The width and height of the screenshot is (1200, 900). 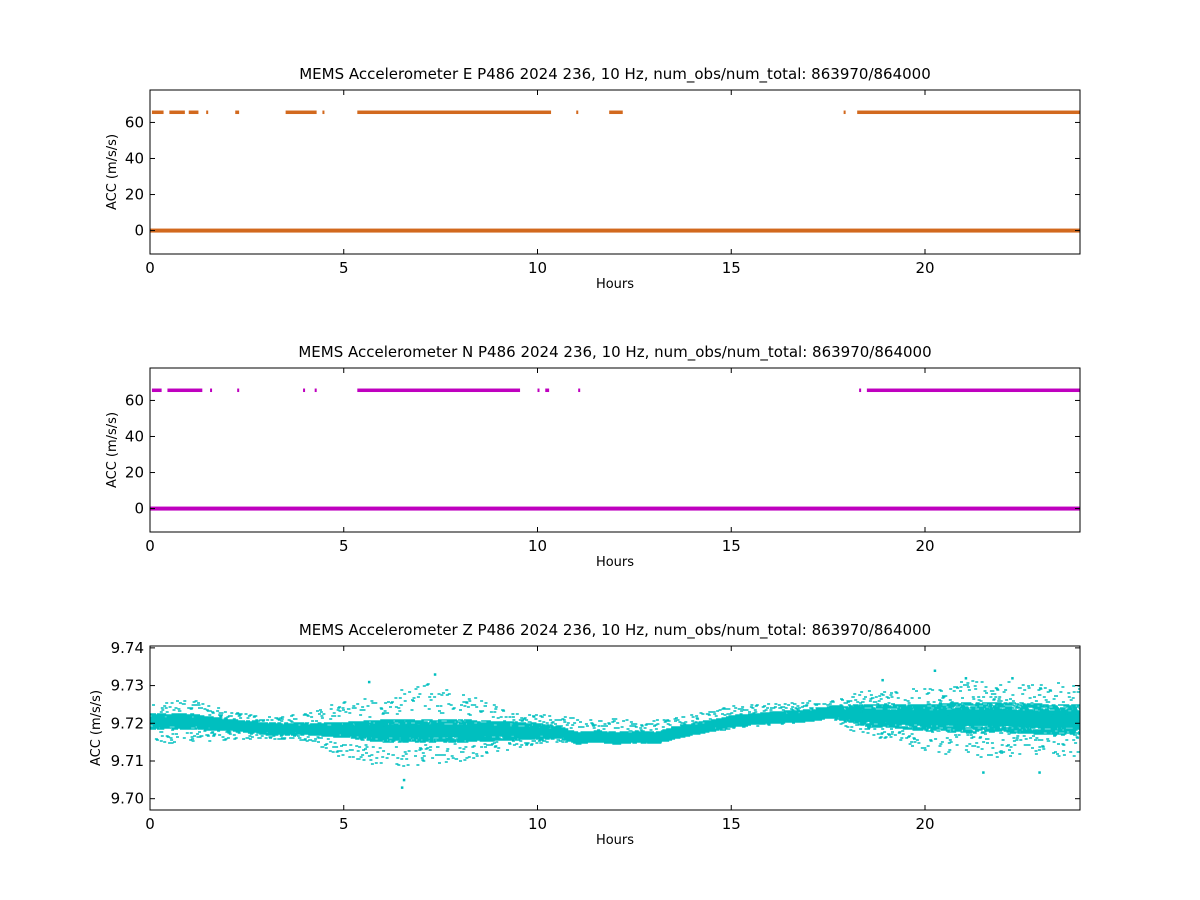 What do you see at coordinates (127, 648) in the screenshot?
I see `y-tick-label: 9.74` at bounding box center [127, 648].